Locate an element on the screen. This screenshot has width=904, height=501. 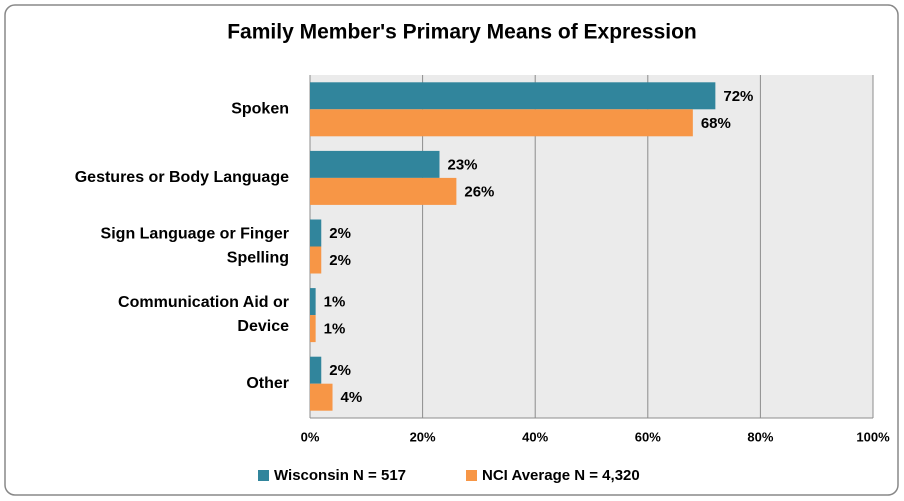
x-tick-label: 40% is located at coordinates (535, 436).